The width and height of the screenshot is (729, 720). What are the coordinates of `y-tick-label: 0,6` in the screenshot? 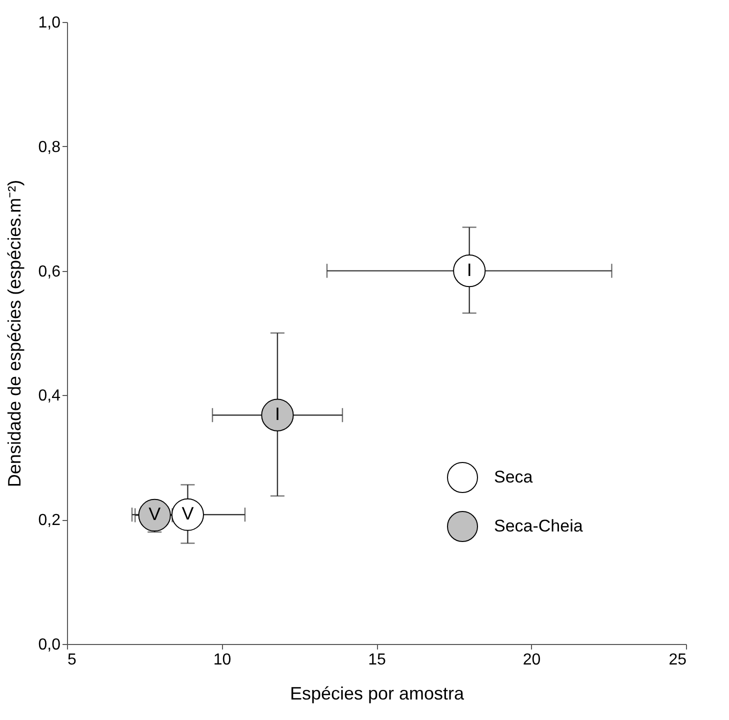 It's located at (49, 271).